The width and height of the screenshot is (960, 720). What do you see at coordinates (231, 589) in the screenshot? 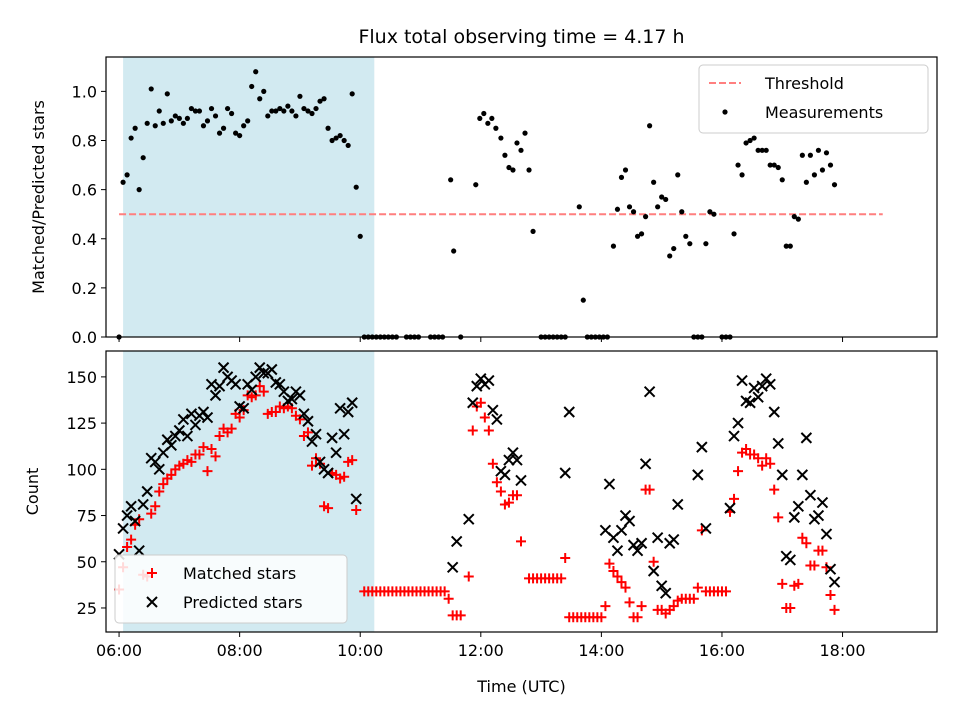
I see `legend: Matched stars Predicted stars` at bounding box center [231, 589].